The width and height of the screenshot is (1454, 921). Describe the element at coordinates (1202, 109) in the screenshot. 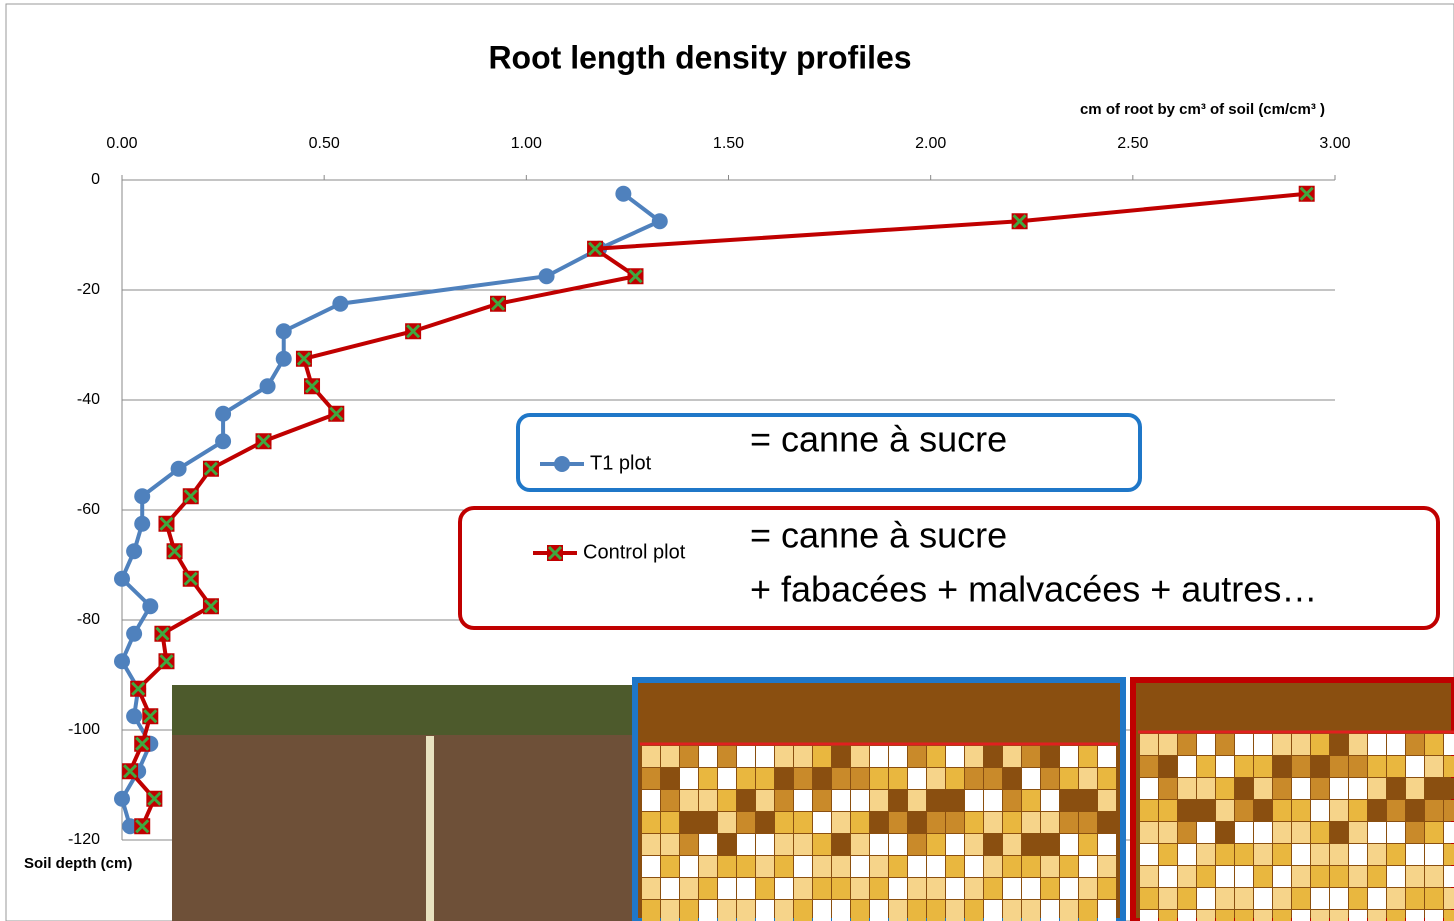

I see `x-axis-label: cm of root by cm³ of soil (cm/cm³ )` at that location.